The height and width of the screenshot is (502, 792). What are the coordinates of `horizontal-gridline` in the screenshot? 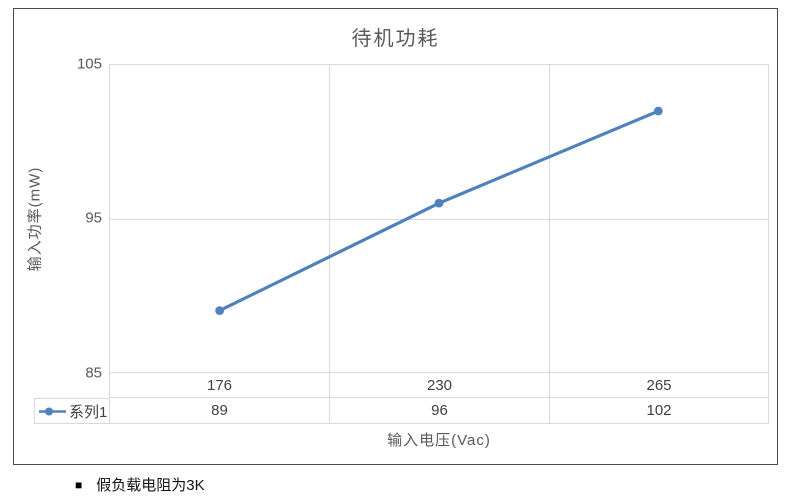 It's located at (439, 219).